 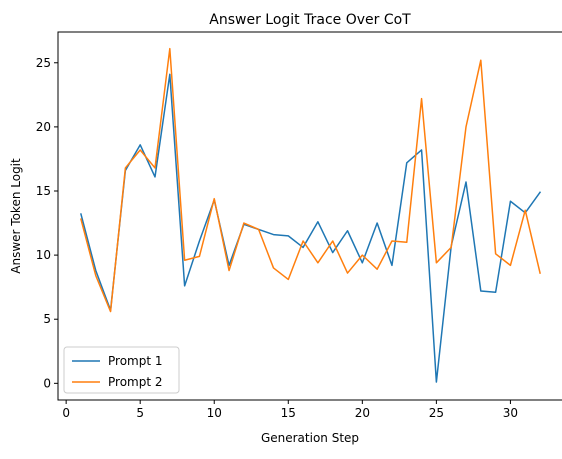 I want to click on x-tick-label: 30, so click(x=510, y=413).